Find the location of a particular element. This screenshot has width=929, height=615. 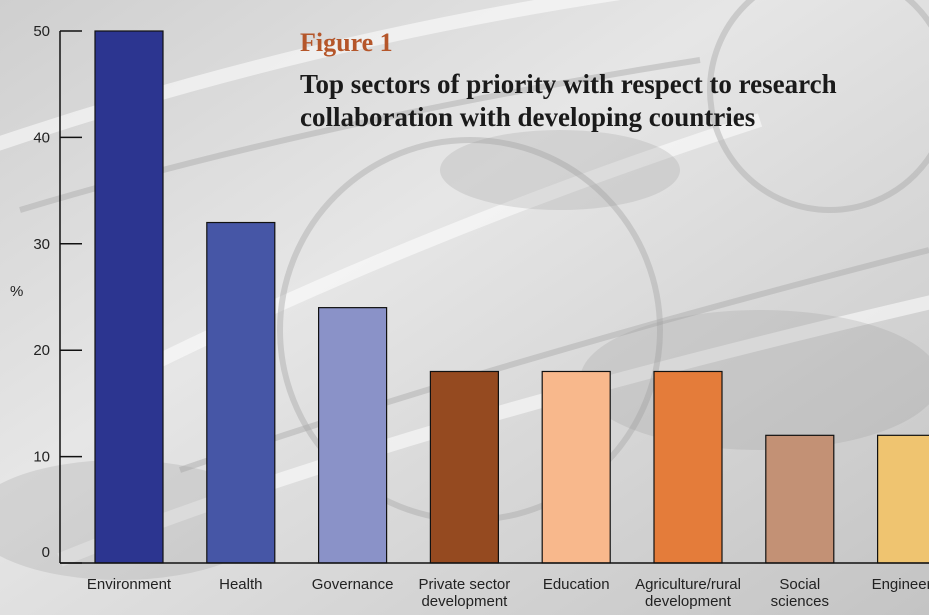

x-tick-label: Education is located at coordinates (576, 584).